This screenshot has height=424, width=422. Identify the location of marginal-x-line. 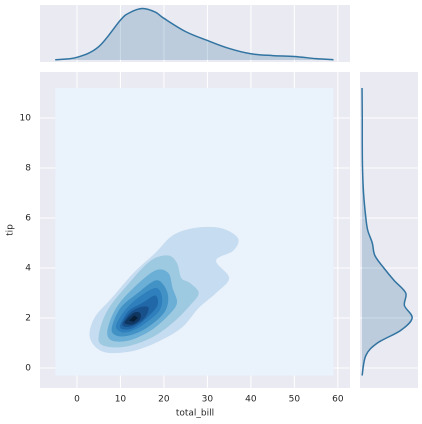
(194, 34).